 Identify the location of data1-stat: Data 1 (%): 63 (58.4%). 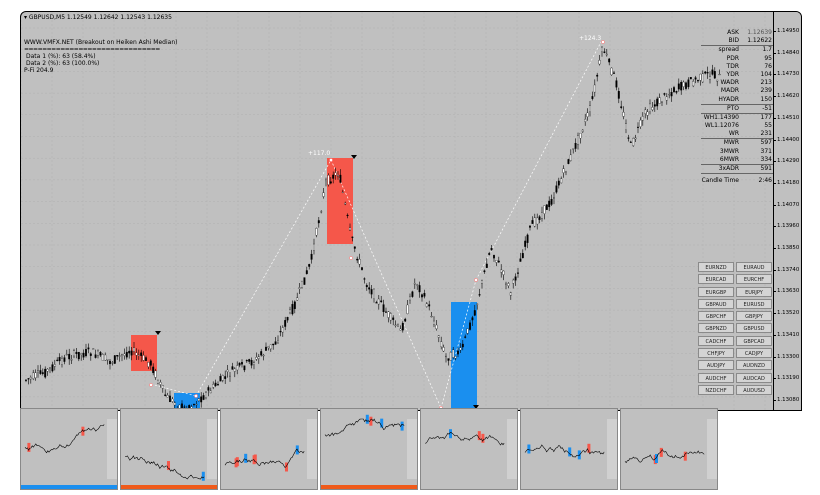
(61, 56).